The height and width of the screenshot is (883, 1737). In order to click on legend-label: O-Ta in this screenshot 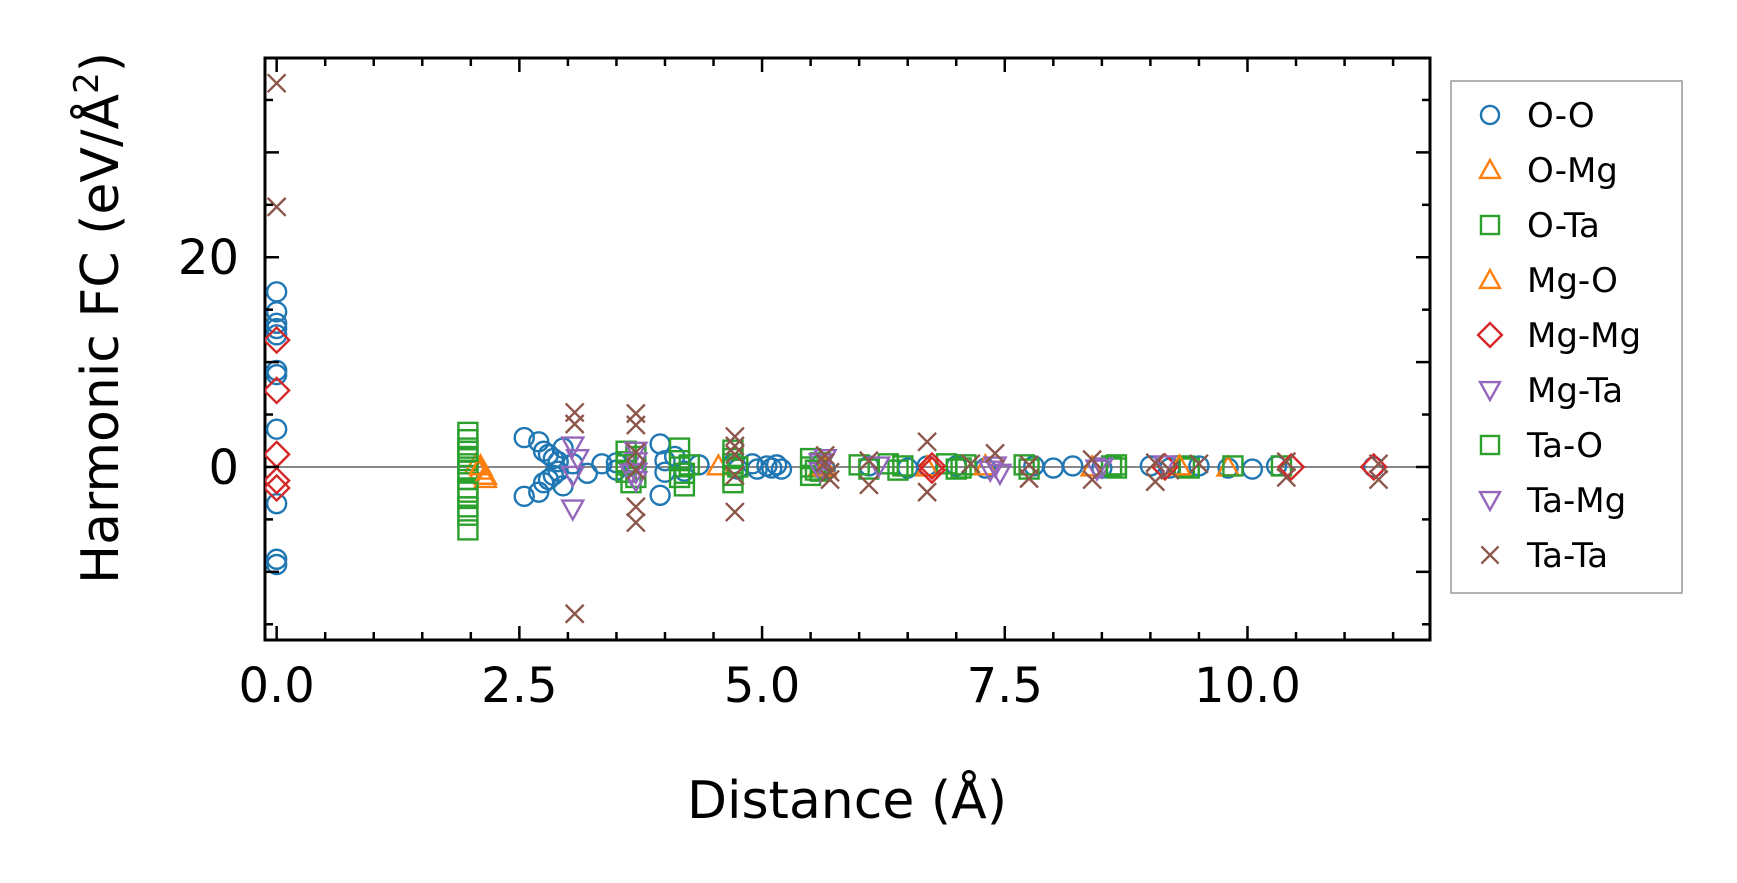, I will do `click(1563, 226)`.